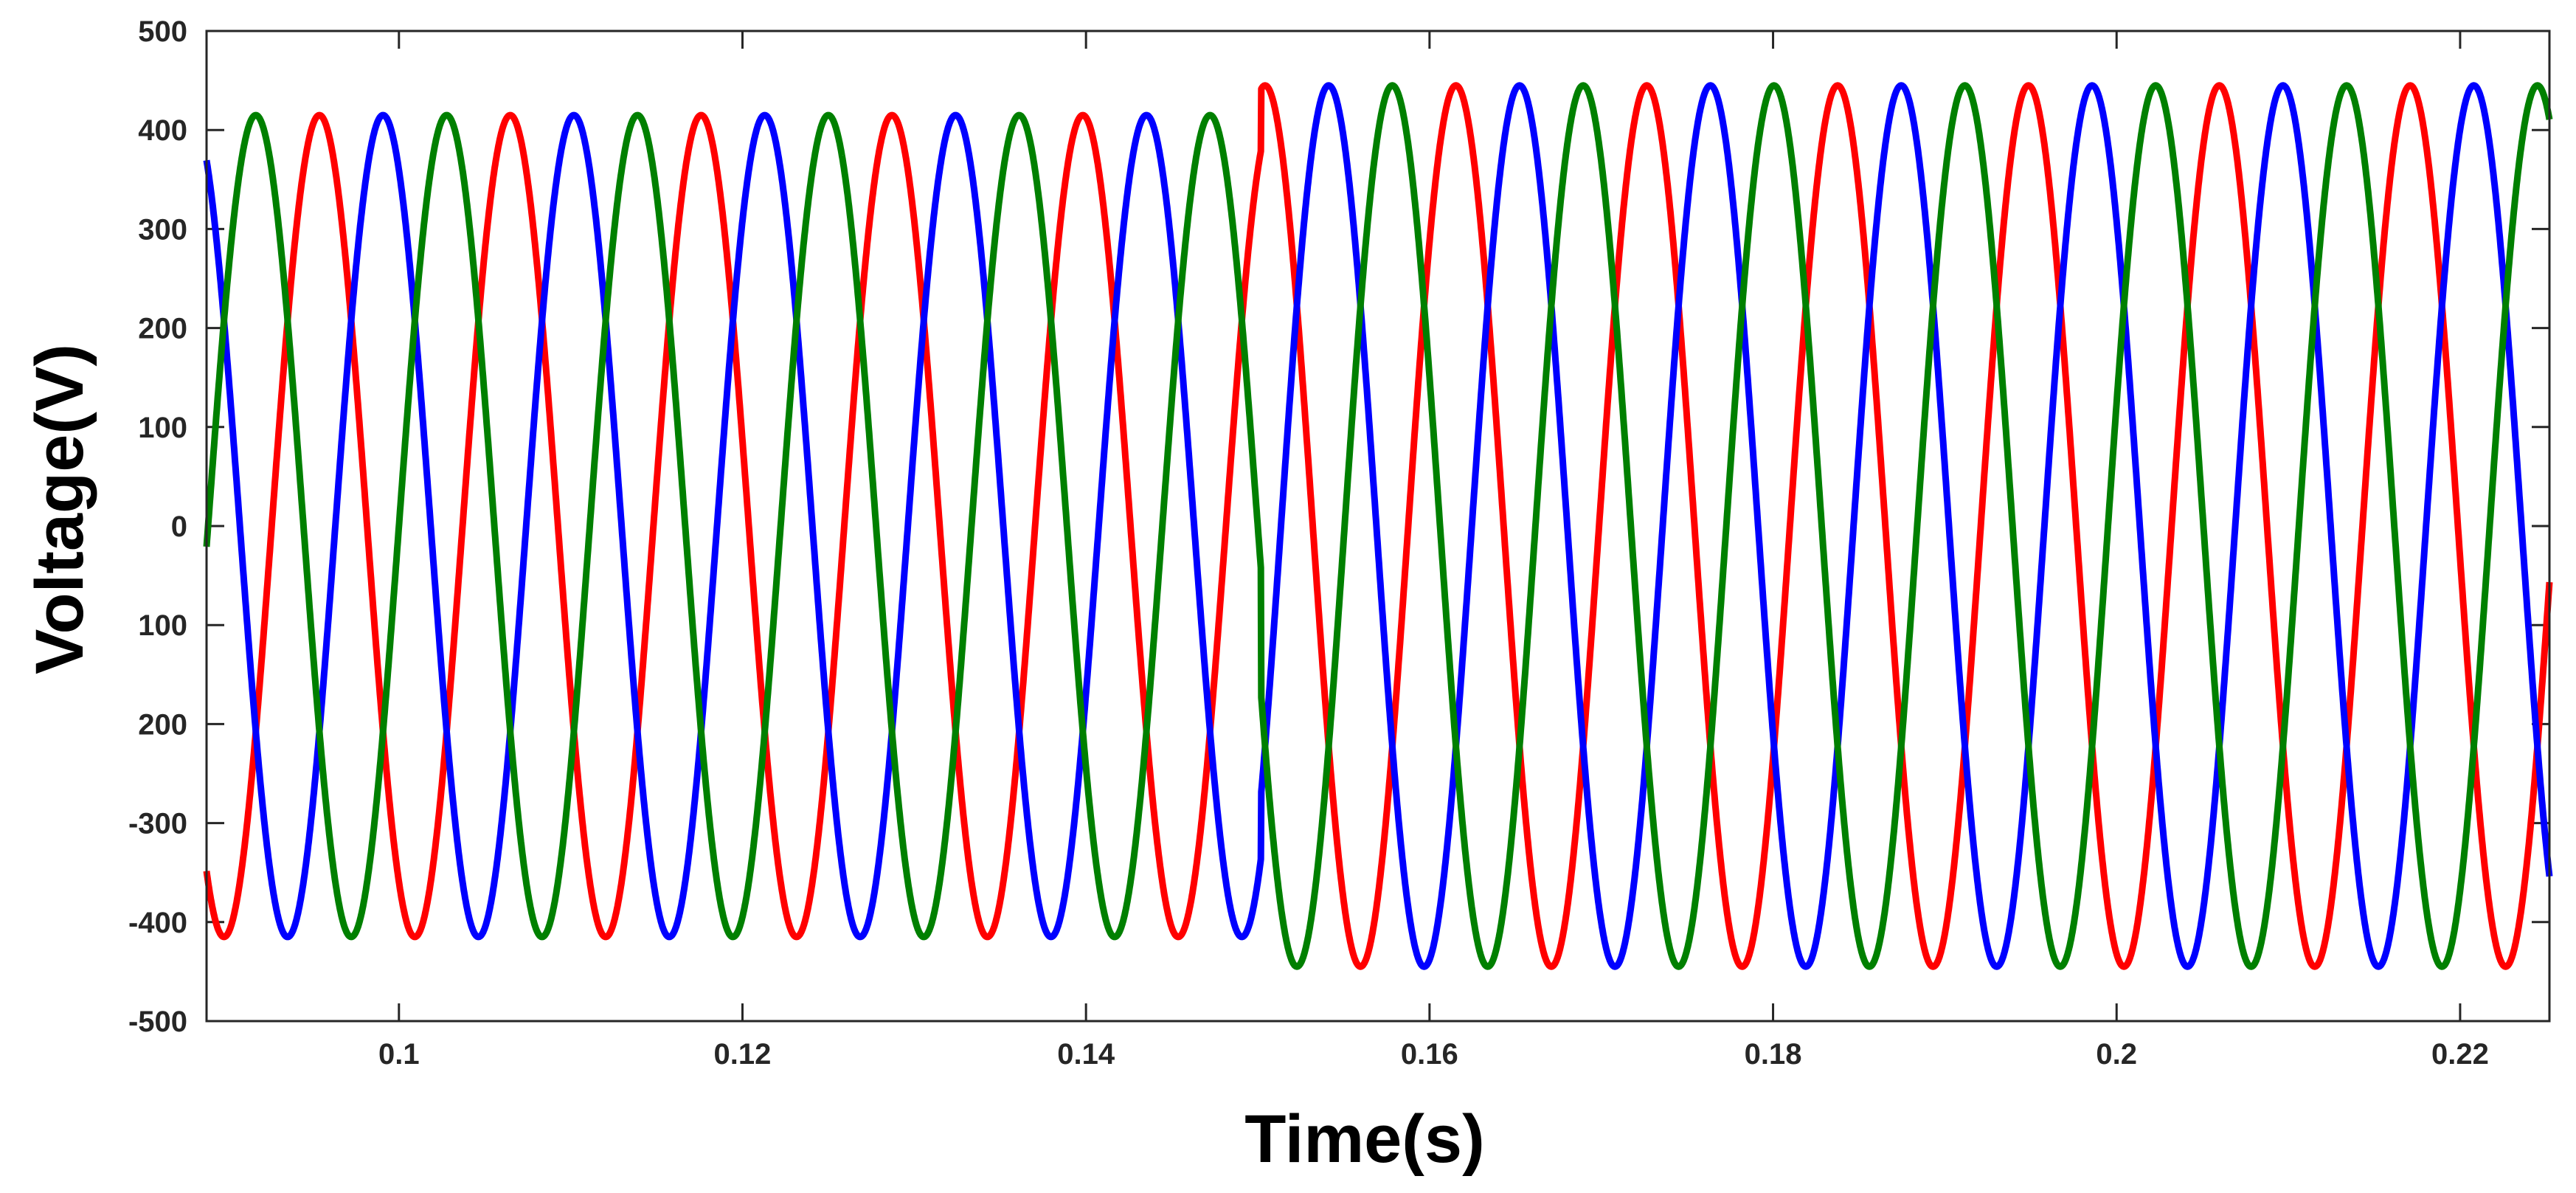 This screenshot has width=2576, height=1193. What do you see at coordinates (399, 1054) in the screenshot?
I see `x-tick-label: 0.1` at bounding box center [399, 1054].